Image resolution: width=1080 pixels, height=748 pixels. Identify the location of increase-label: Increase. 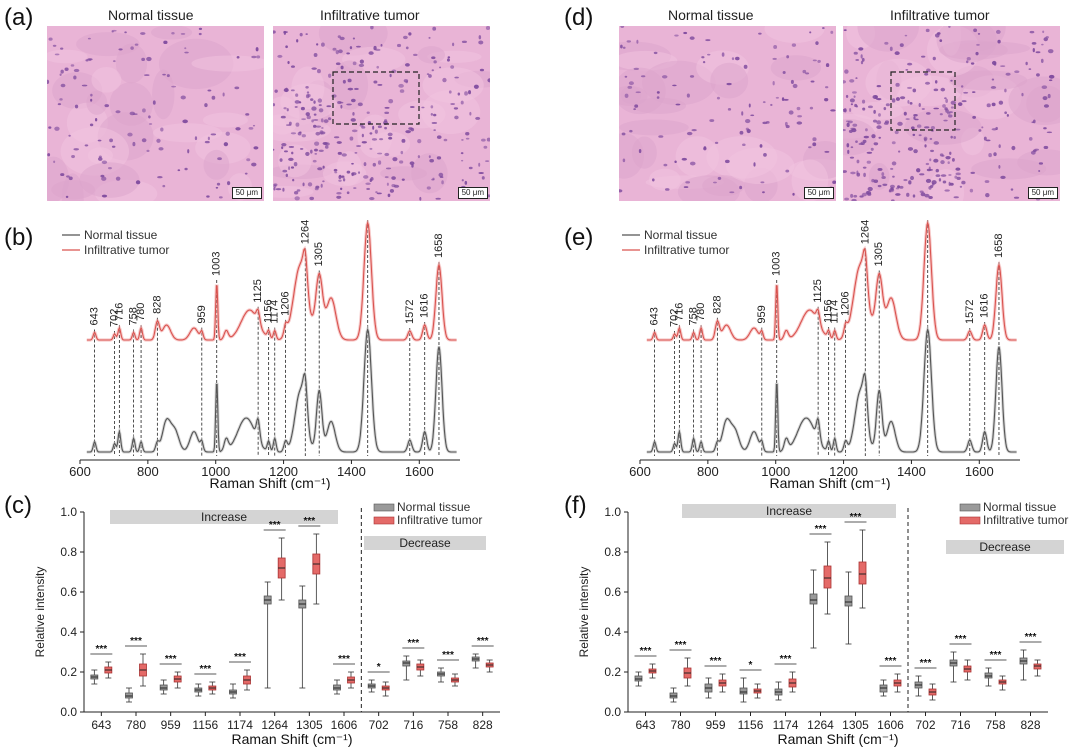
(789, 511).